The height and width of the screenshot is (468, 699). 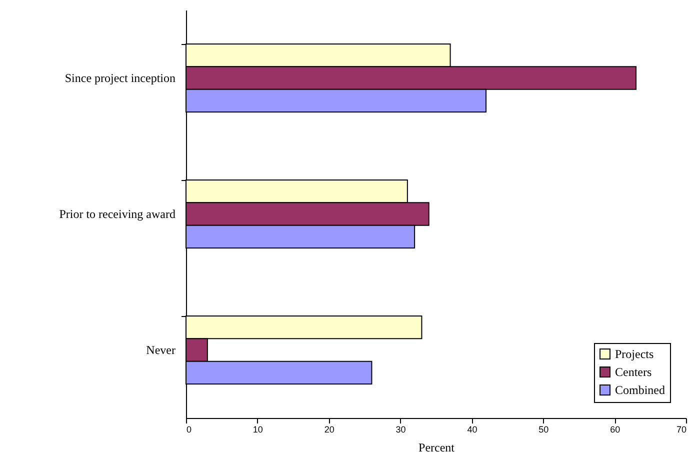 What do you see at coordinates (633, 372) in the screenshot?
I see `legend-label: Centers` at bounding box center [633, 372].